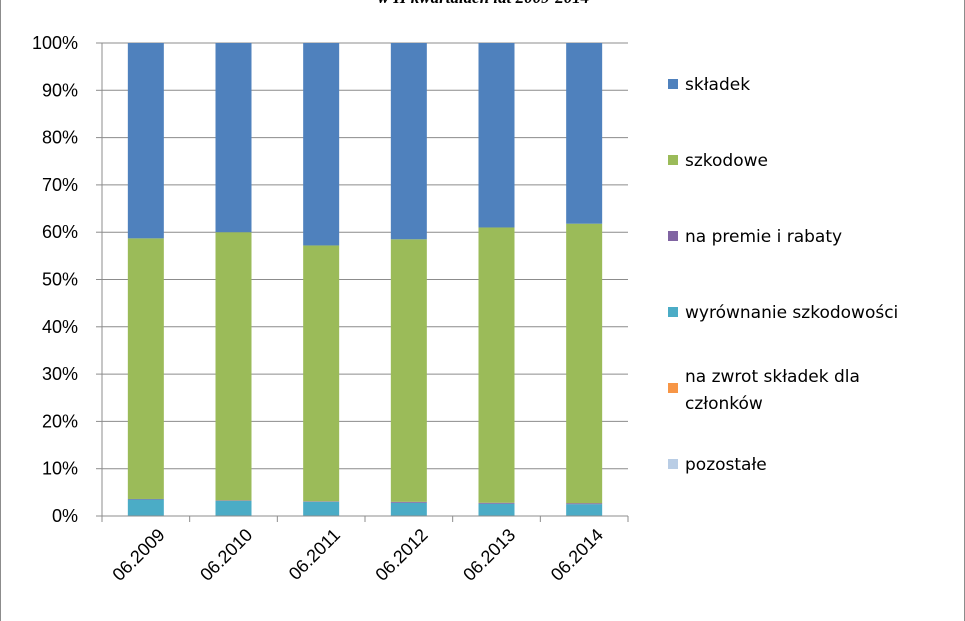 This screenshot has height=621, width=965. I want to click on x-tick-label: 06.2010, so click(226, 555).